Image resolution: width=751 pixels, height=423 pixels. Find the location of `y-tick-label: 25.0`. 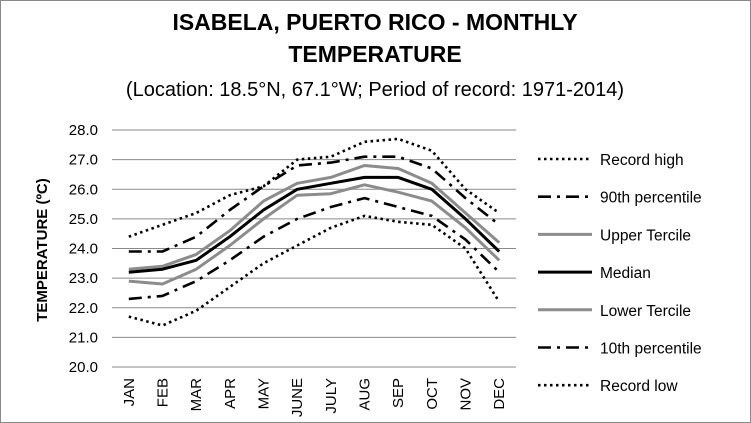

y-tick-label: 25.0 is located at coordinates (83, 219).